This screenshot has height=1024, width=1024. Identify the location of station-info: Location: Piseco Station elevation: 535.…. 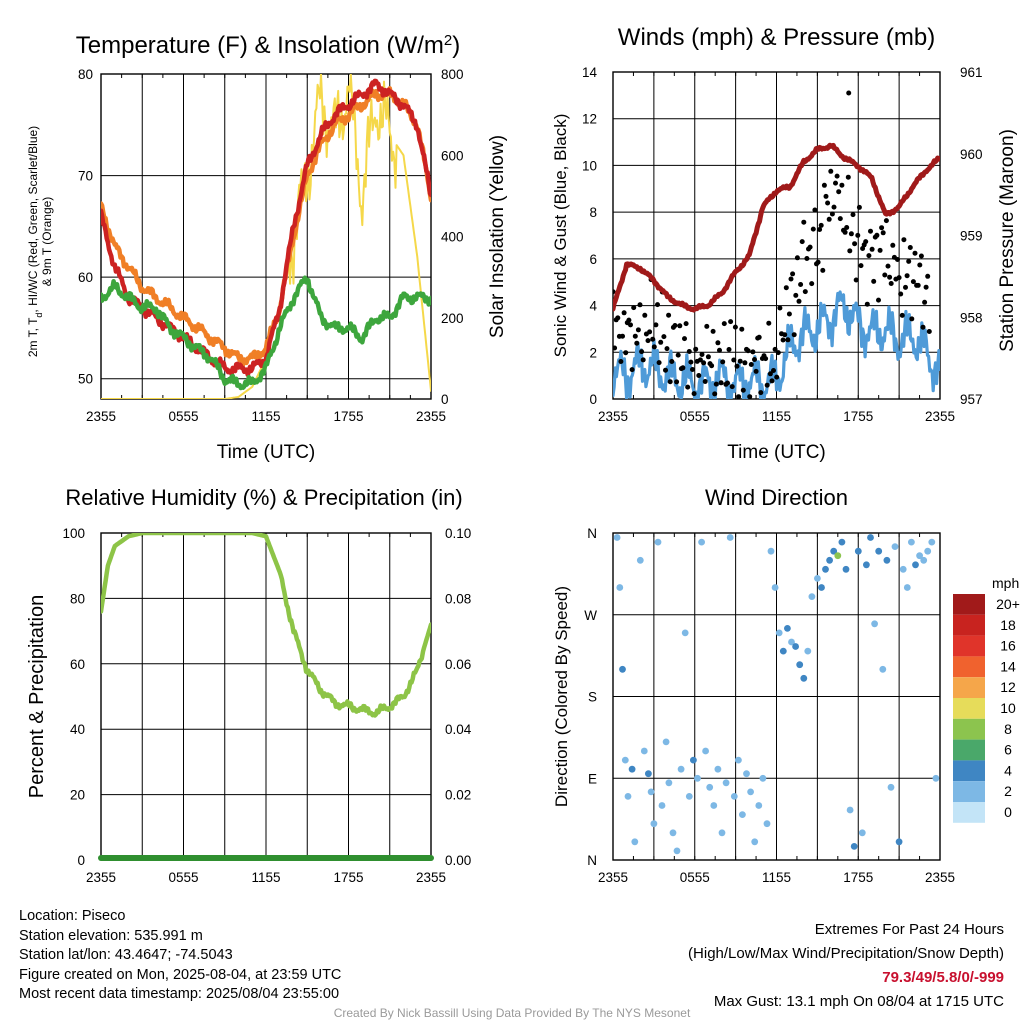
(180, 956).